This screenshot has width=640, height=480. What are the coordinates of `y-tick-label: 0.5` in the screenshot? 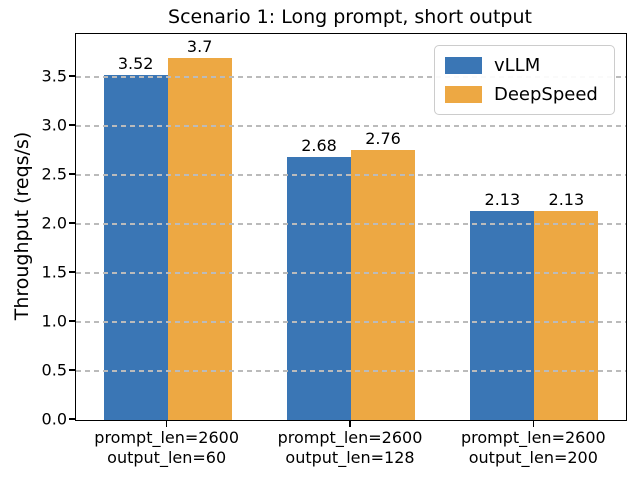 It's located at (54, 370).